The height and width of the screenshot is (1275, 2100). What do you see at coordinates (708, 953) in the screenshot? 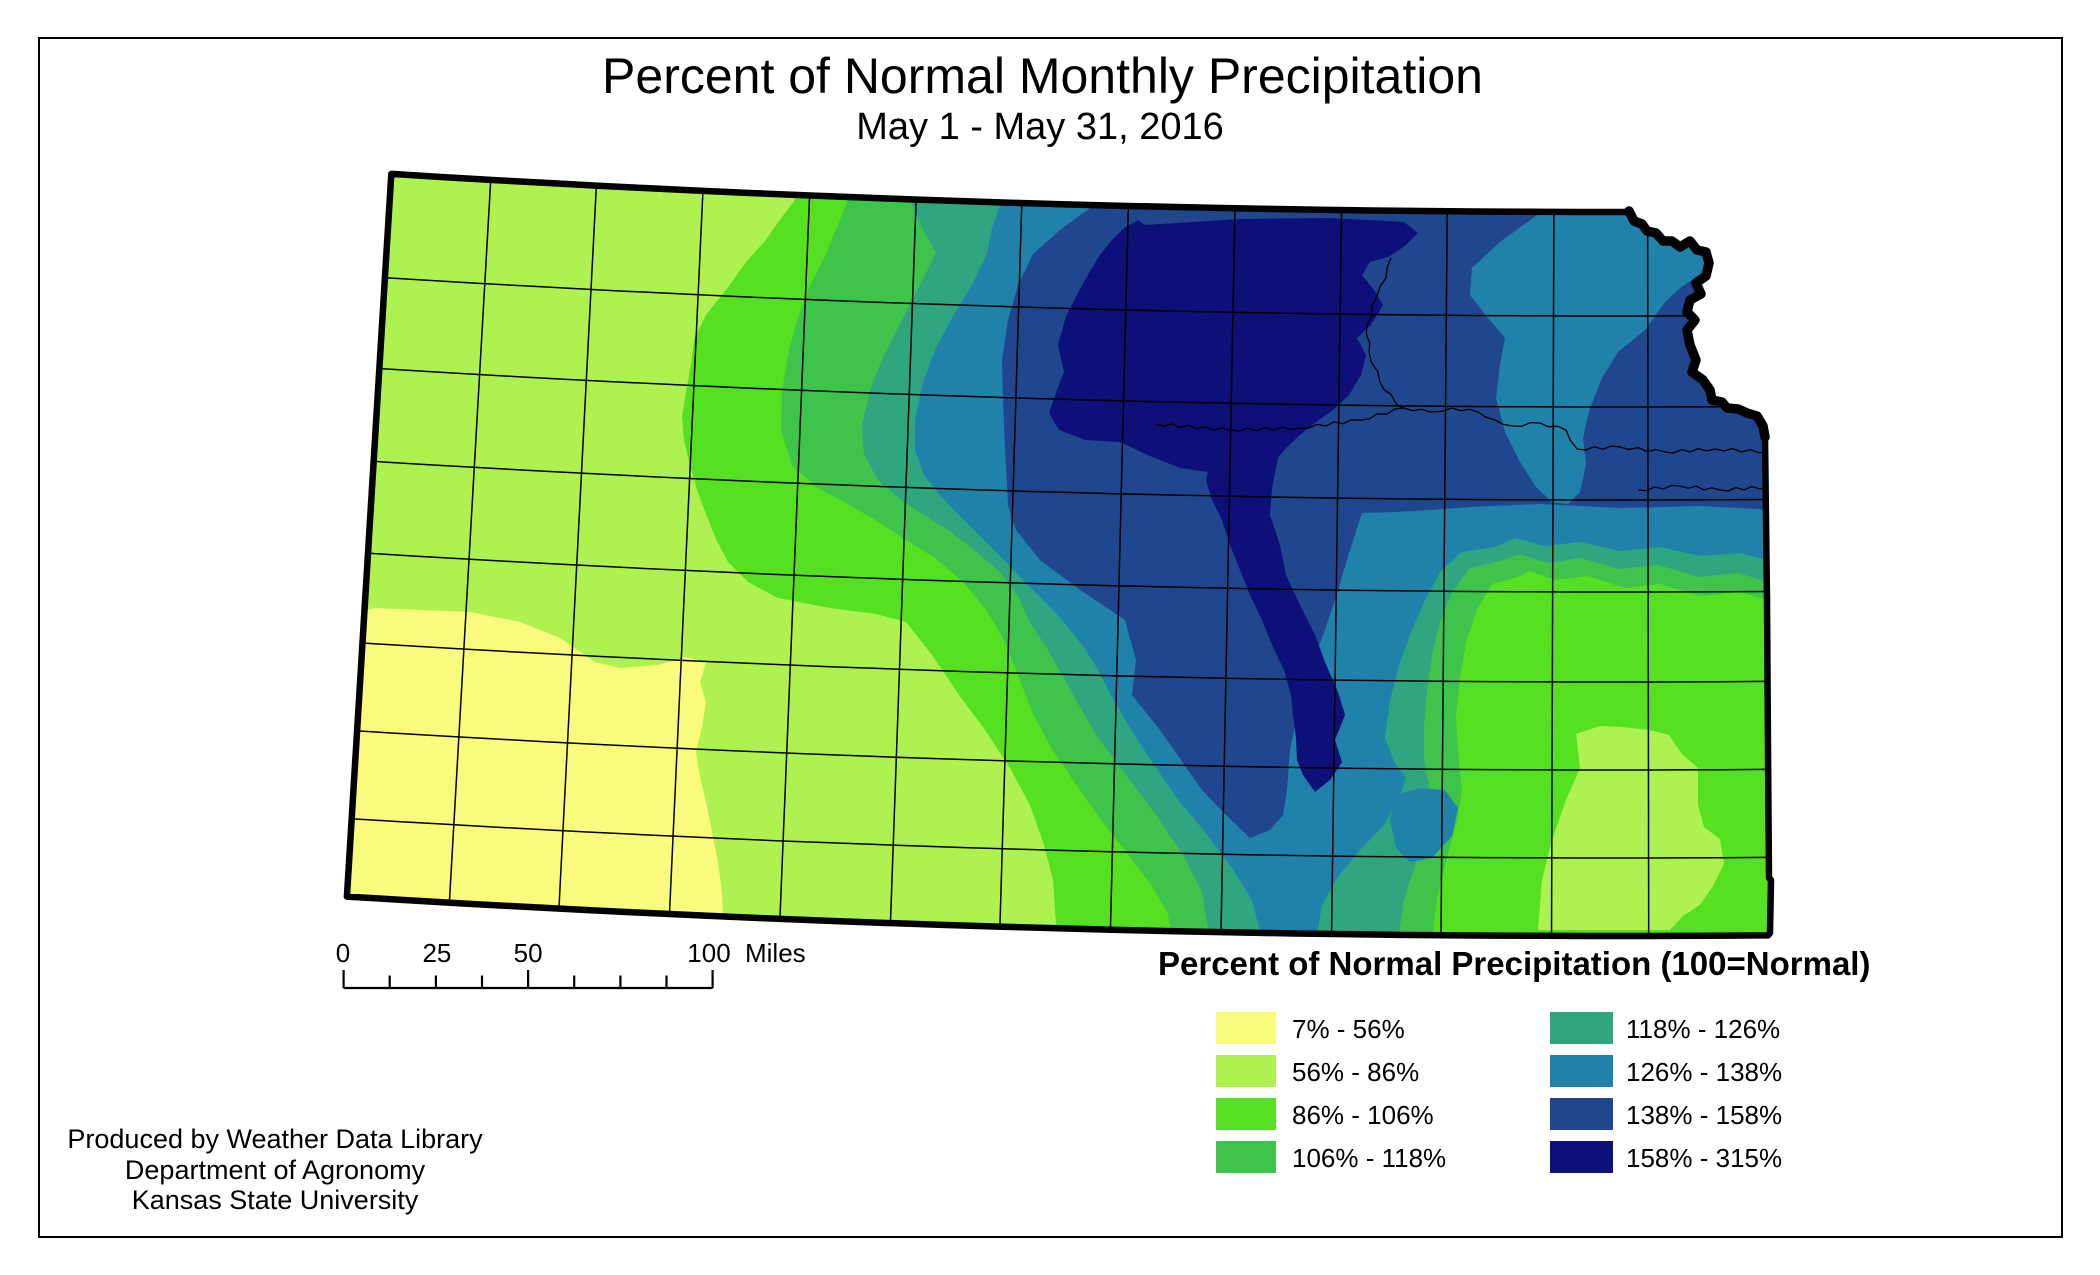
I see `svg-text: 100` at bounding box center [708, 953].